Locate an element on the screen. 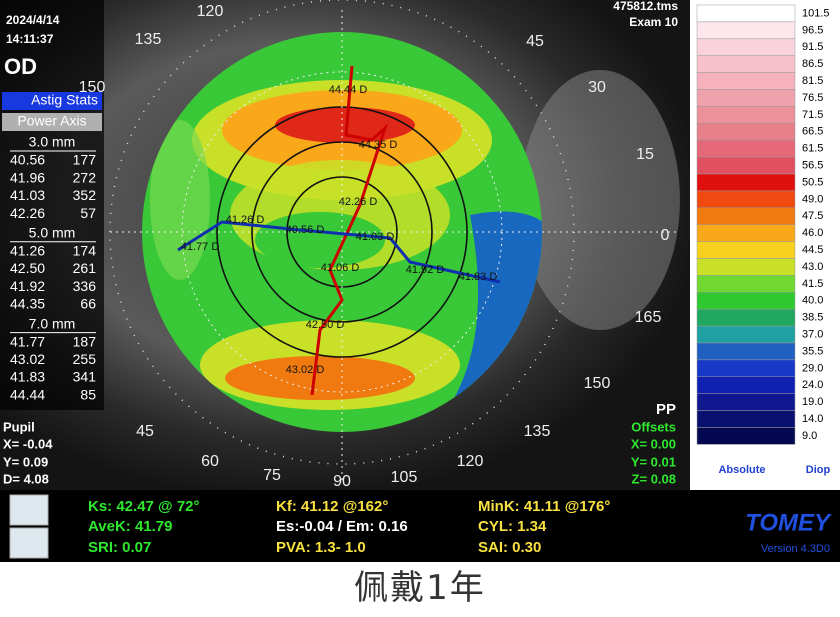 This screenshot has width=840, height=617. columns: Power Axis is located at coordinates (51, 121).